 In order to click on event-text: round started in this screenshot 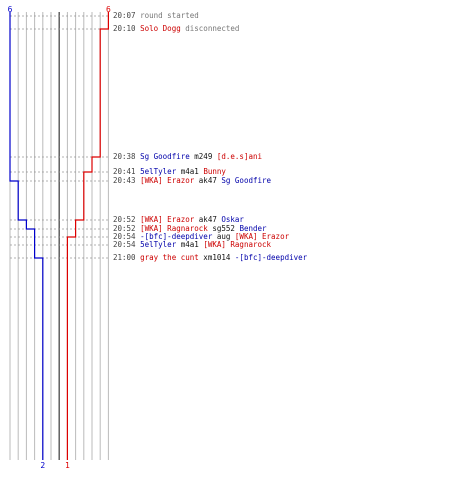, I will do `click(169, 15)`.